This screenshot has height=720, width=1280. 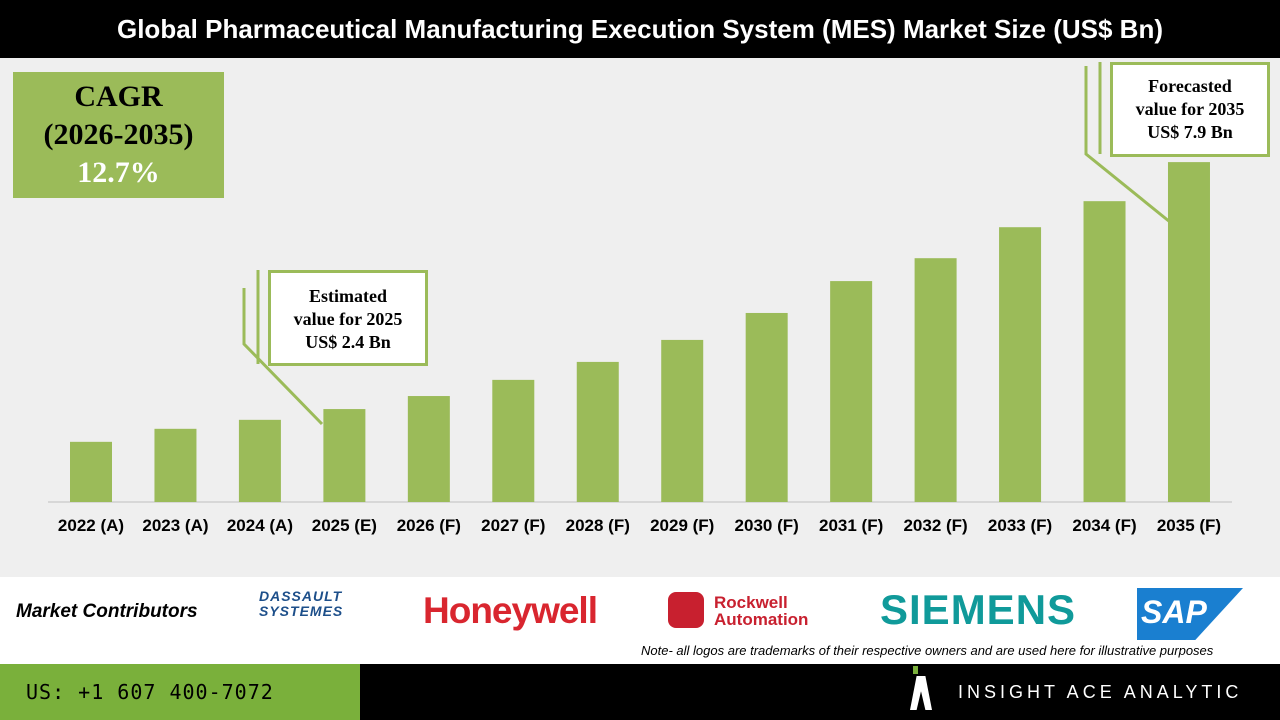 What do you see at coordinates (283, 357) in the screenshot?
I see `estimated-leader-line` at bounding box center [283, 357].